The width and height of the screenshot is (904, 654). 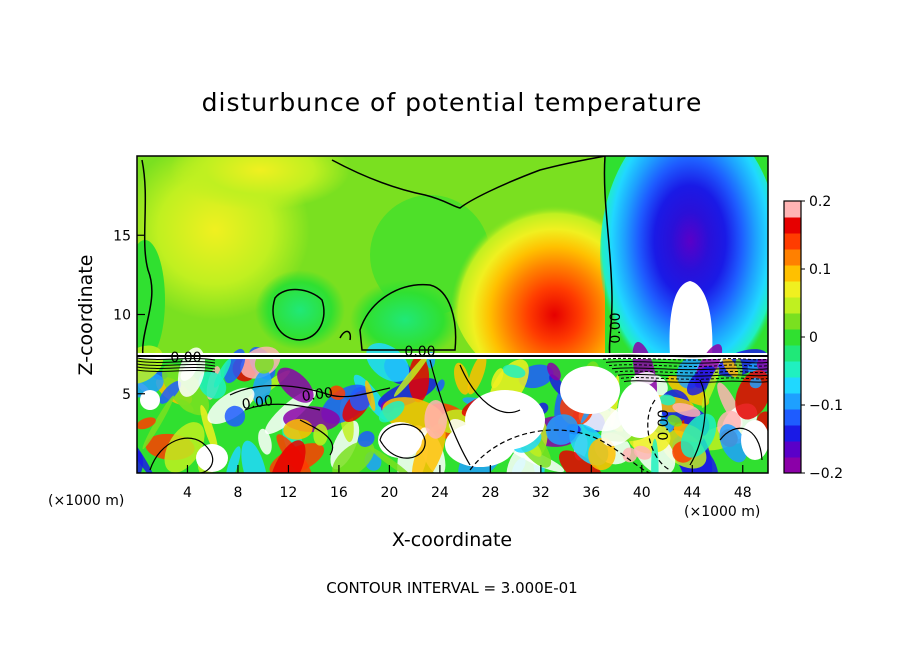 What do you see at coordinates (467, 483) in the screenshot?
I see `x-axis: 4 8 12 16 20 24 28 32 36 40 44 48` at bounding box center [467, 483].